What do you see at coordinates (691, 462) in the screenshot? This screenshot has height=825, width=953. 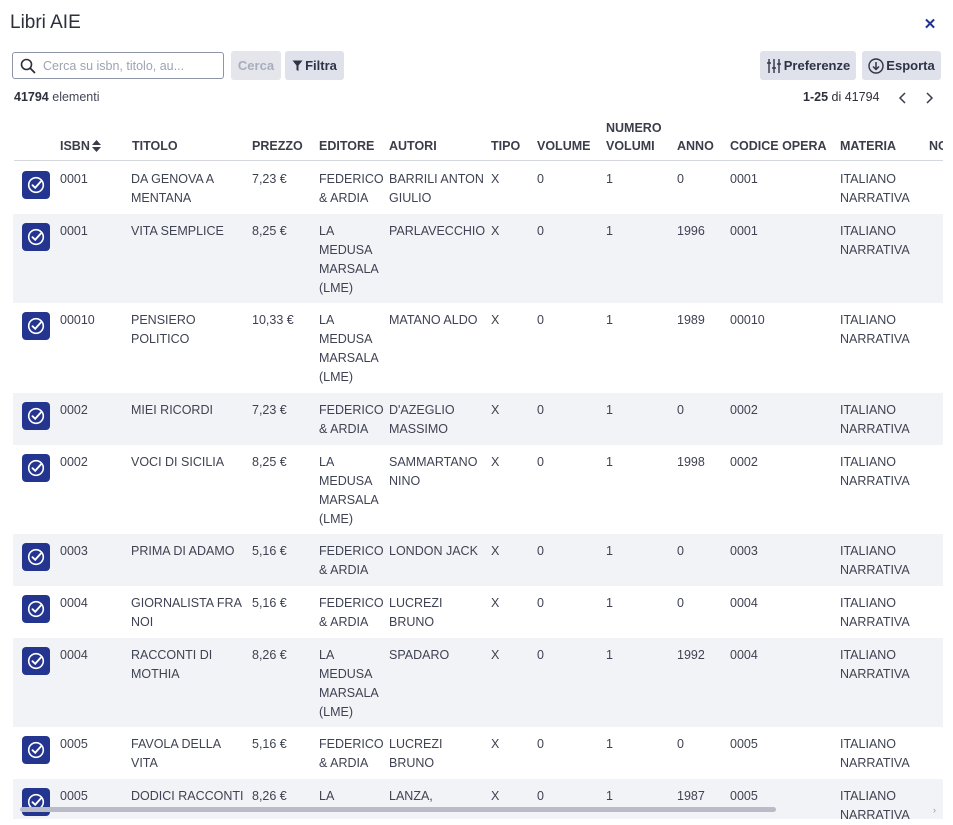 I see `cell-anno: 1998` at bounding box center [691, 462].